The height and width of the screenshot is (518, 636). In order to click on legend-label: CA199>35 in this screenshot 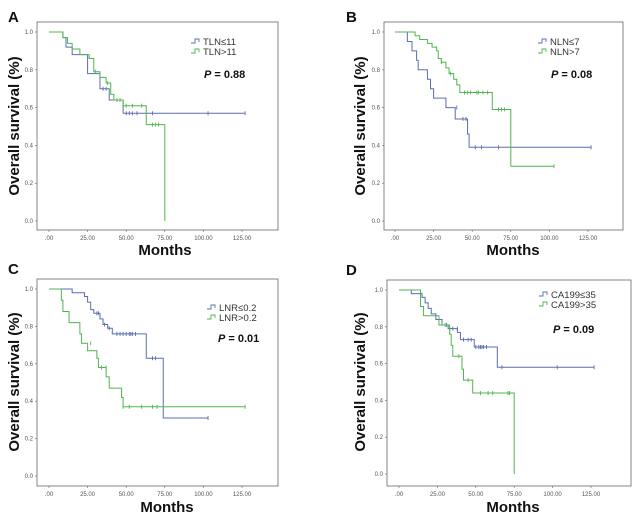, I will do `click(573, 305)`.